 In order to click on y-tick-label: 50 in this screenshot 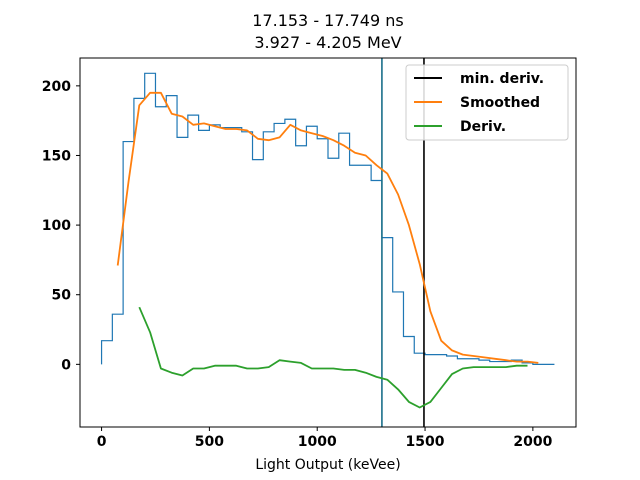, I will do `click(62, 296)`.